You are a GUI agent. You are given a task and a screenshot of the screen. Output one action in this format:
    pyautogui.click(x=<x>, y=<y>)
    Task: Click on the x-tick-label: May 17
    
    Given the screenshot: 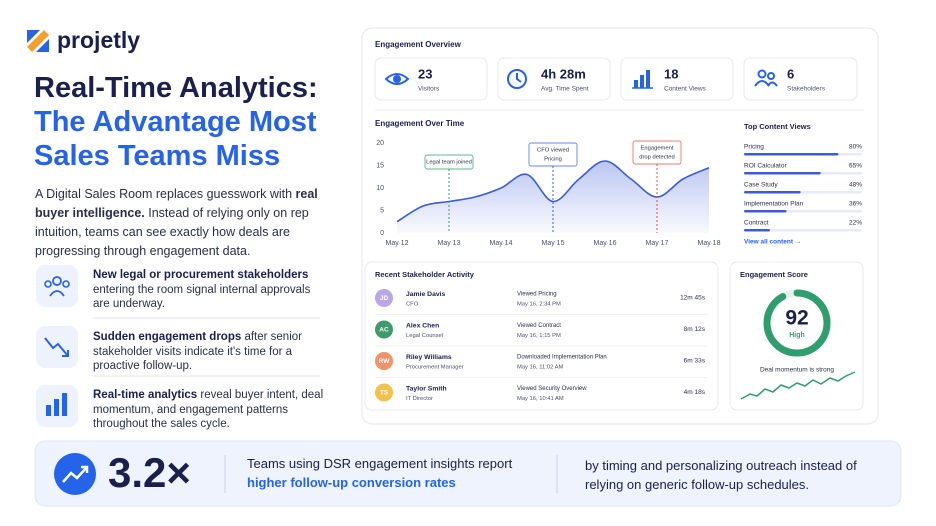 What is the action you would take?
    pyautogui.click(x=657, y=243)
    